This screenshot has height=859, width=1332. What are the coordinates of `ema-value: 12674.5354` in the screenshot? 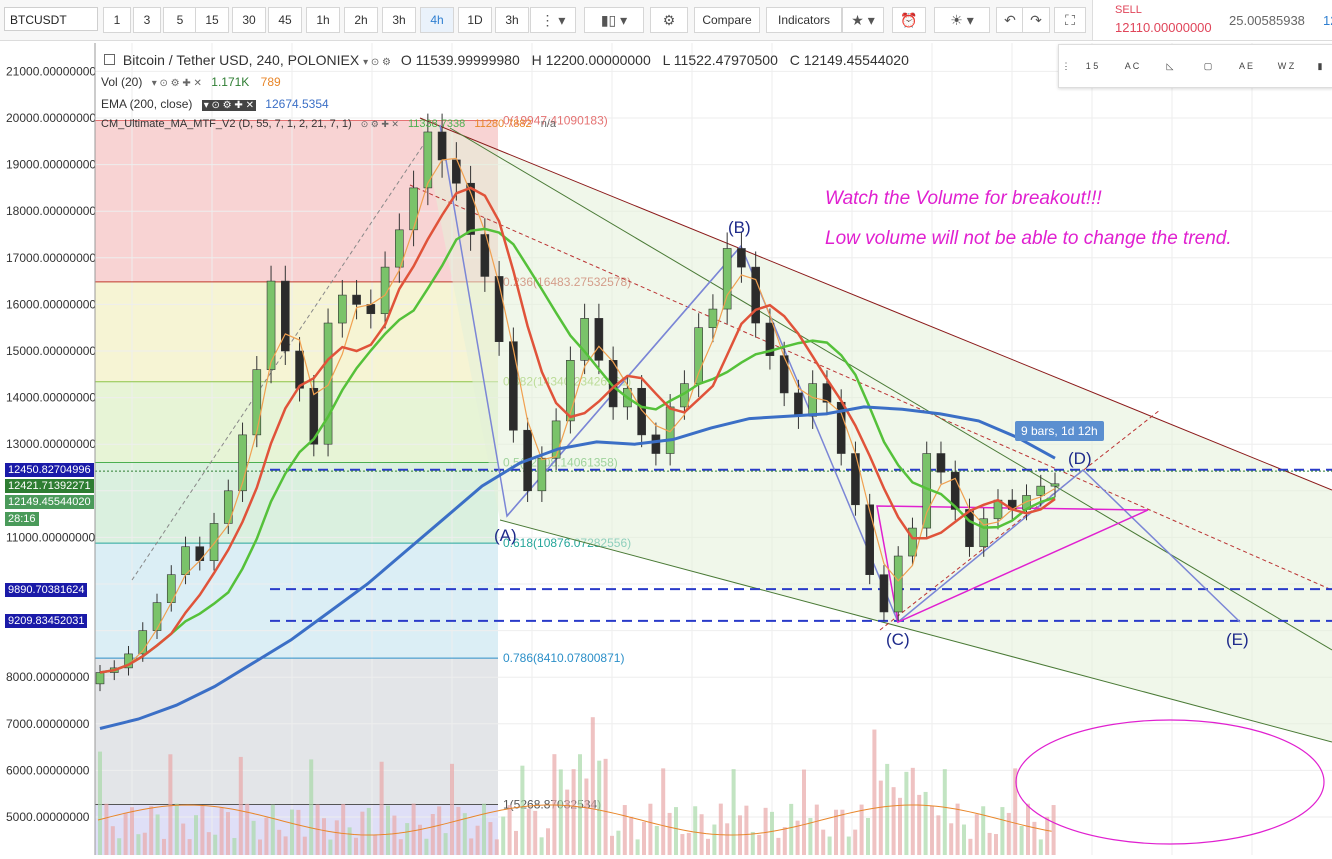 It's located at (297, 104).